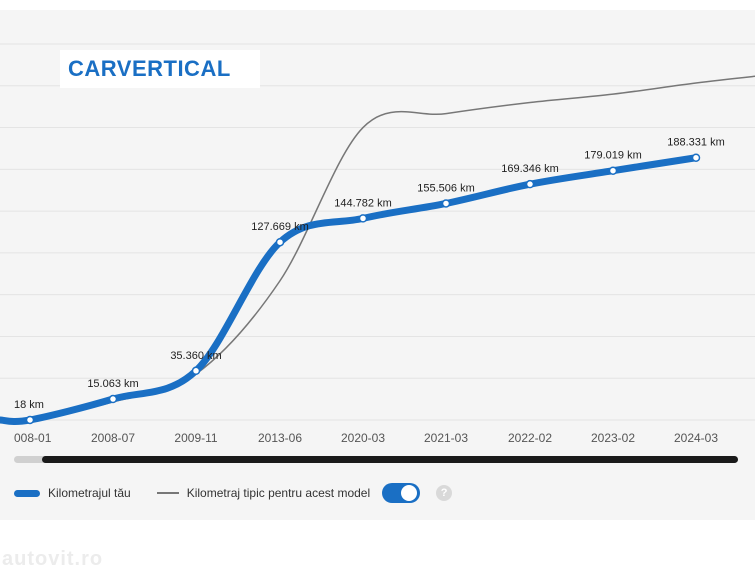 The image size is (755, 580). Describe the element at coordinates (195, 438) in the screenshot. I see `x-tick-label: 2009-11` at that location.